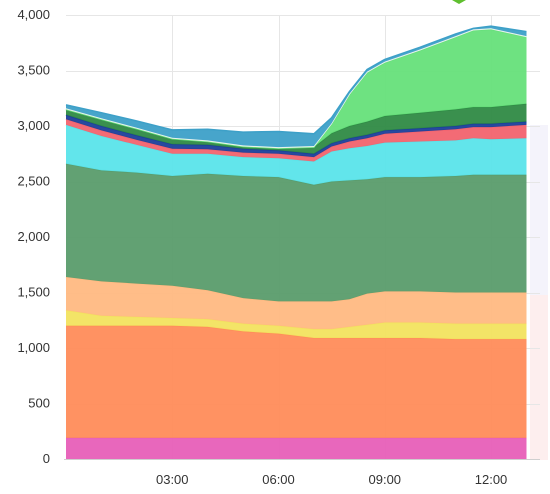  Describe the element at coordinates (33, 292) in the screenshot. I see `y-tick-label: 1,500` at that location.